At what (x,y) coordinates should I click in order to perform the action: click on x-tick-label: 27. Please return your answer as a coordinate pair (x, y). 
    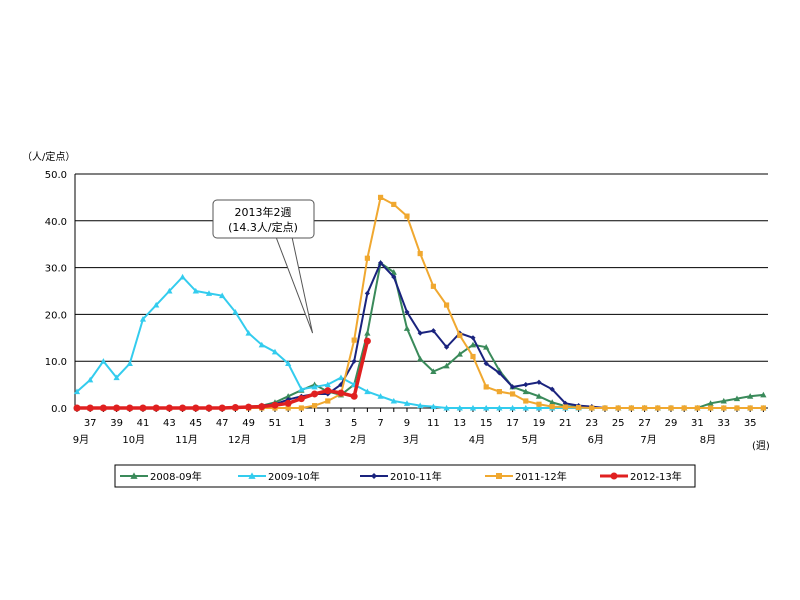
    Looking at the image, I should click on (644, 423).